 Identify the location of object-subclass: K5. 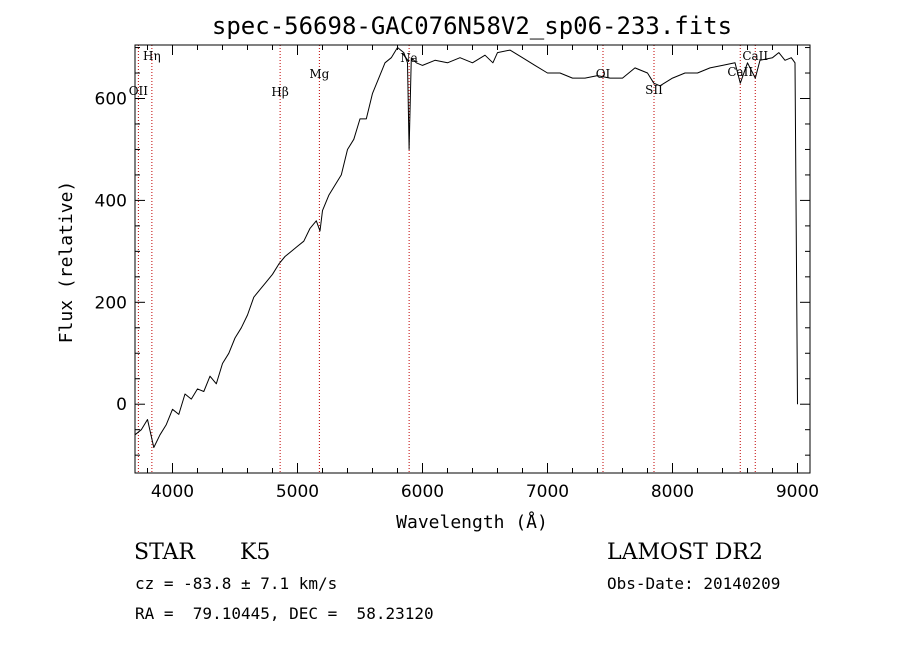
(255, 552).